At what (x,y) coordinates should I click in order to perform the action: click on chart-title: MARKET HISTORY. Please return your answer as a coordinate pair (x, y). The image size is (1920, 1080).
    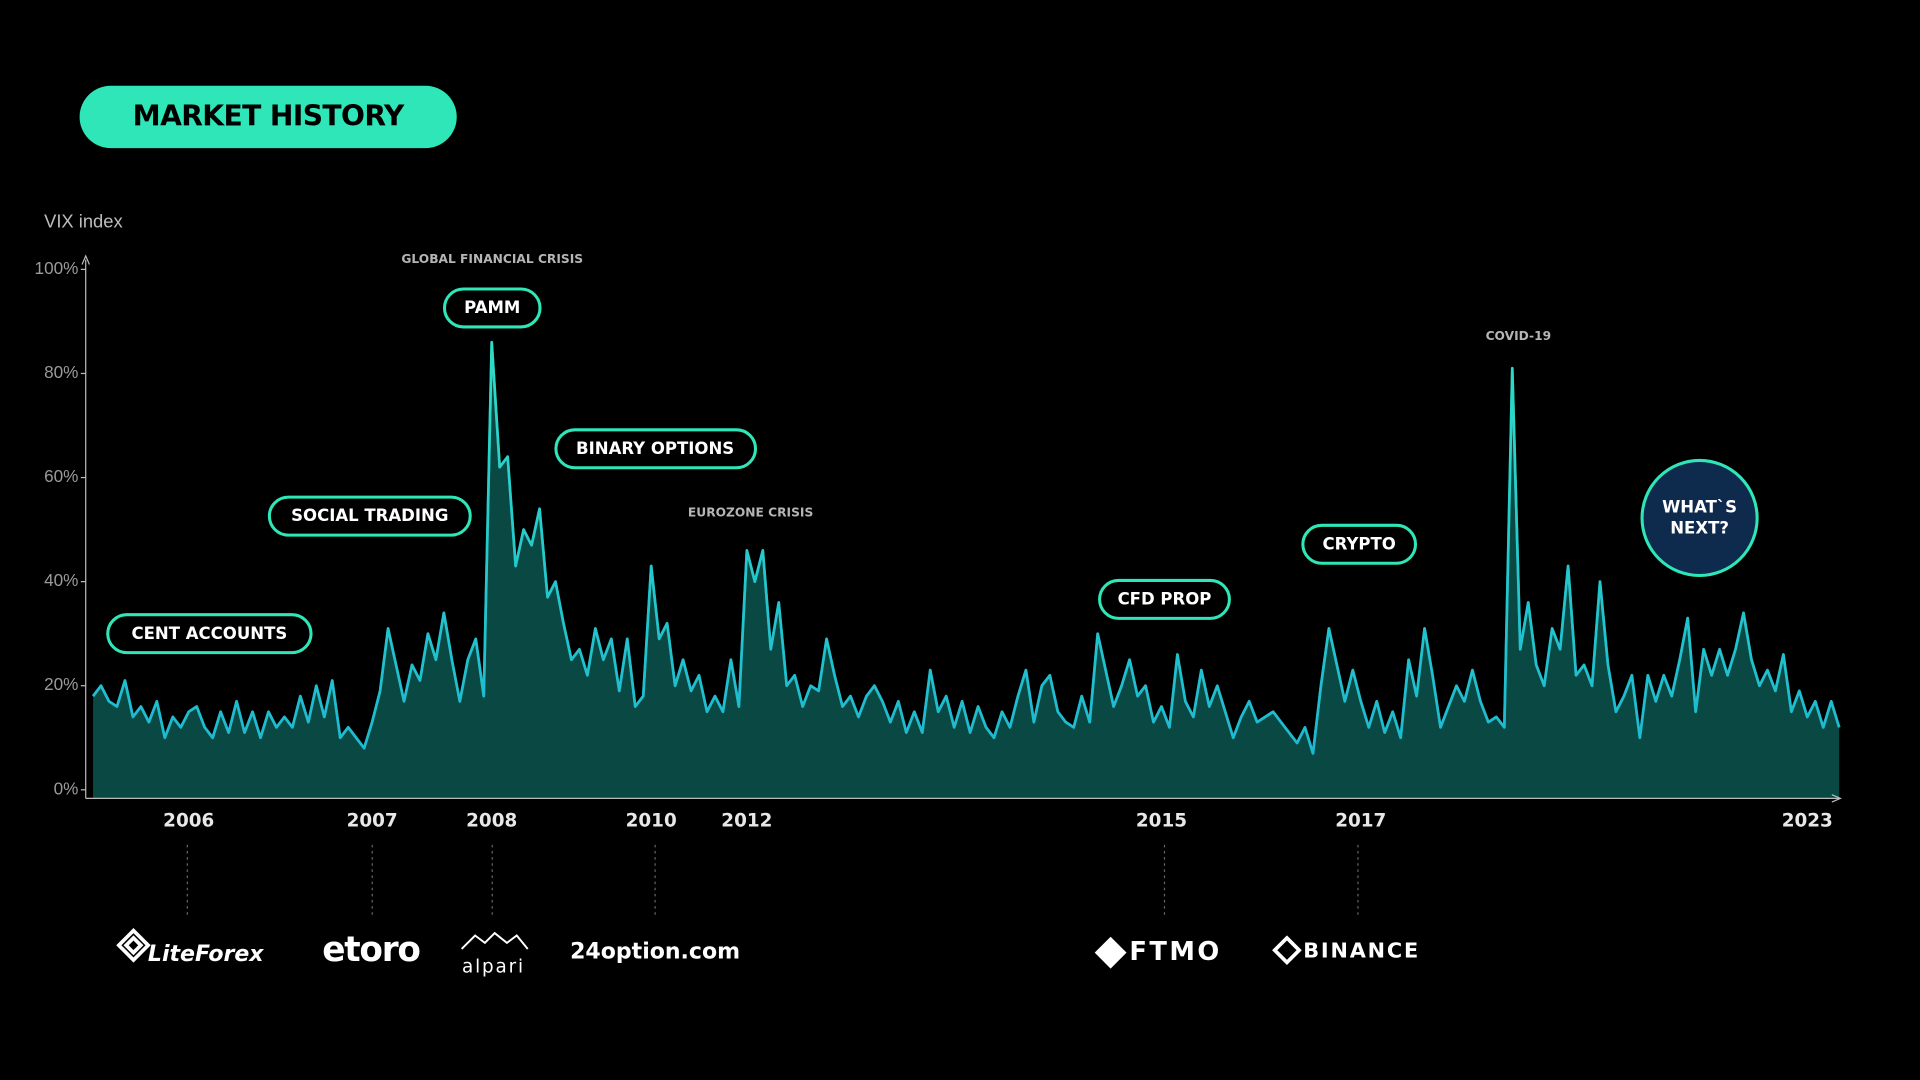
    Looking at the image, I should click on (269, 116).